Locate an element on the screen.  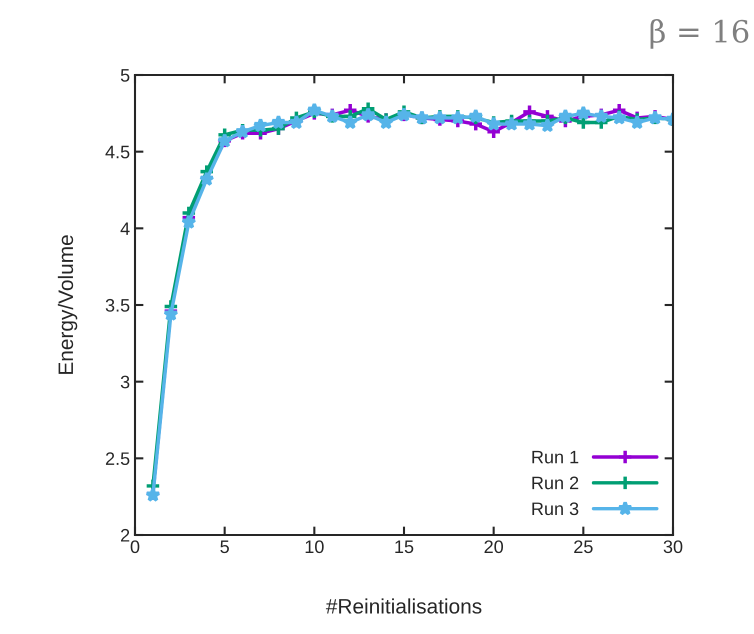
x-tick-label: 15 is located at coordinates (404, 547).